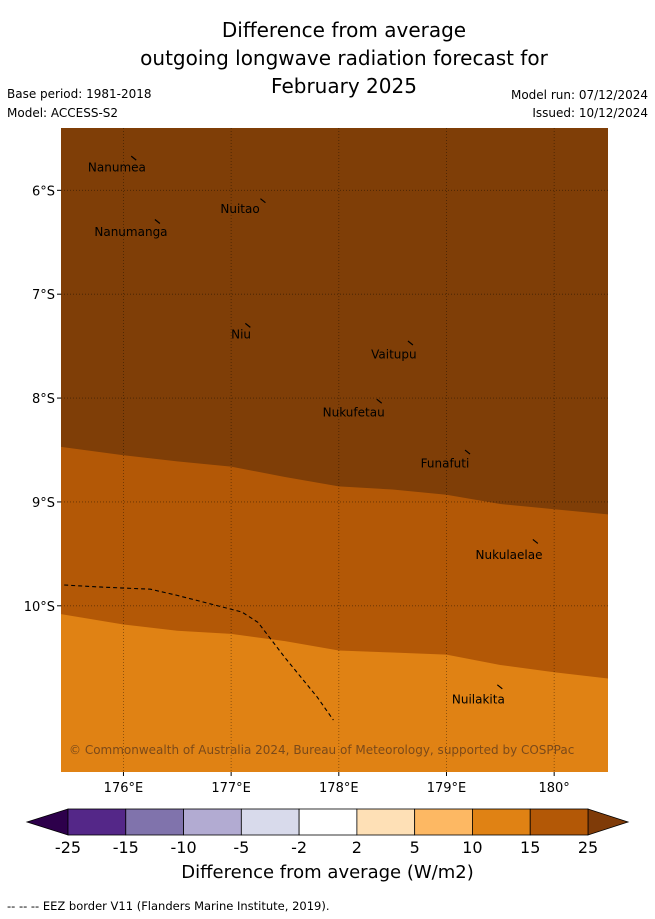 The width and height of the screenshot is (655, 919). What do you see at coordinates (39, 607) in the screenshot?
I see `lat-tick-label: 10°S` at bounding box center [39, 607].